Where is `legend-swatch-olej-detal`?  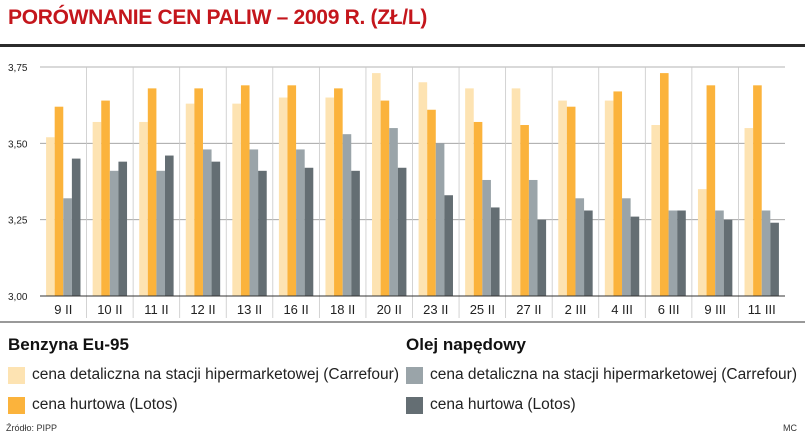
legend-swatch-olej-detal is located at coordinates (414, 375).